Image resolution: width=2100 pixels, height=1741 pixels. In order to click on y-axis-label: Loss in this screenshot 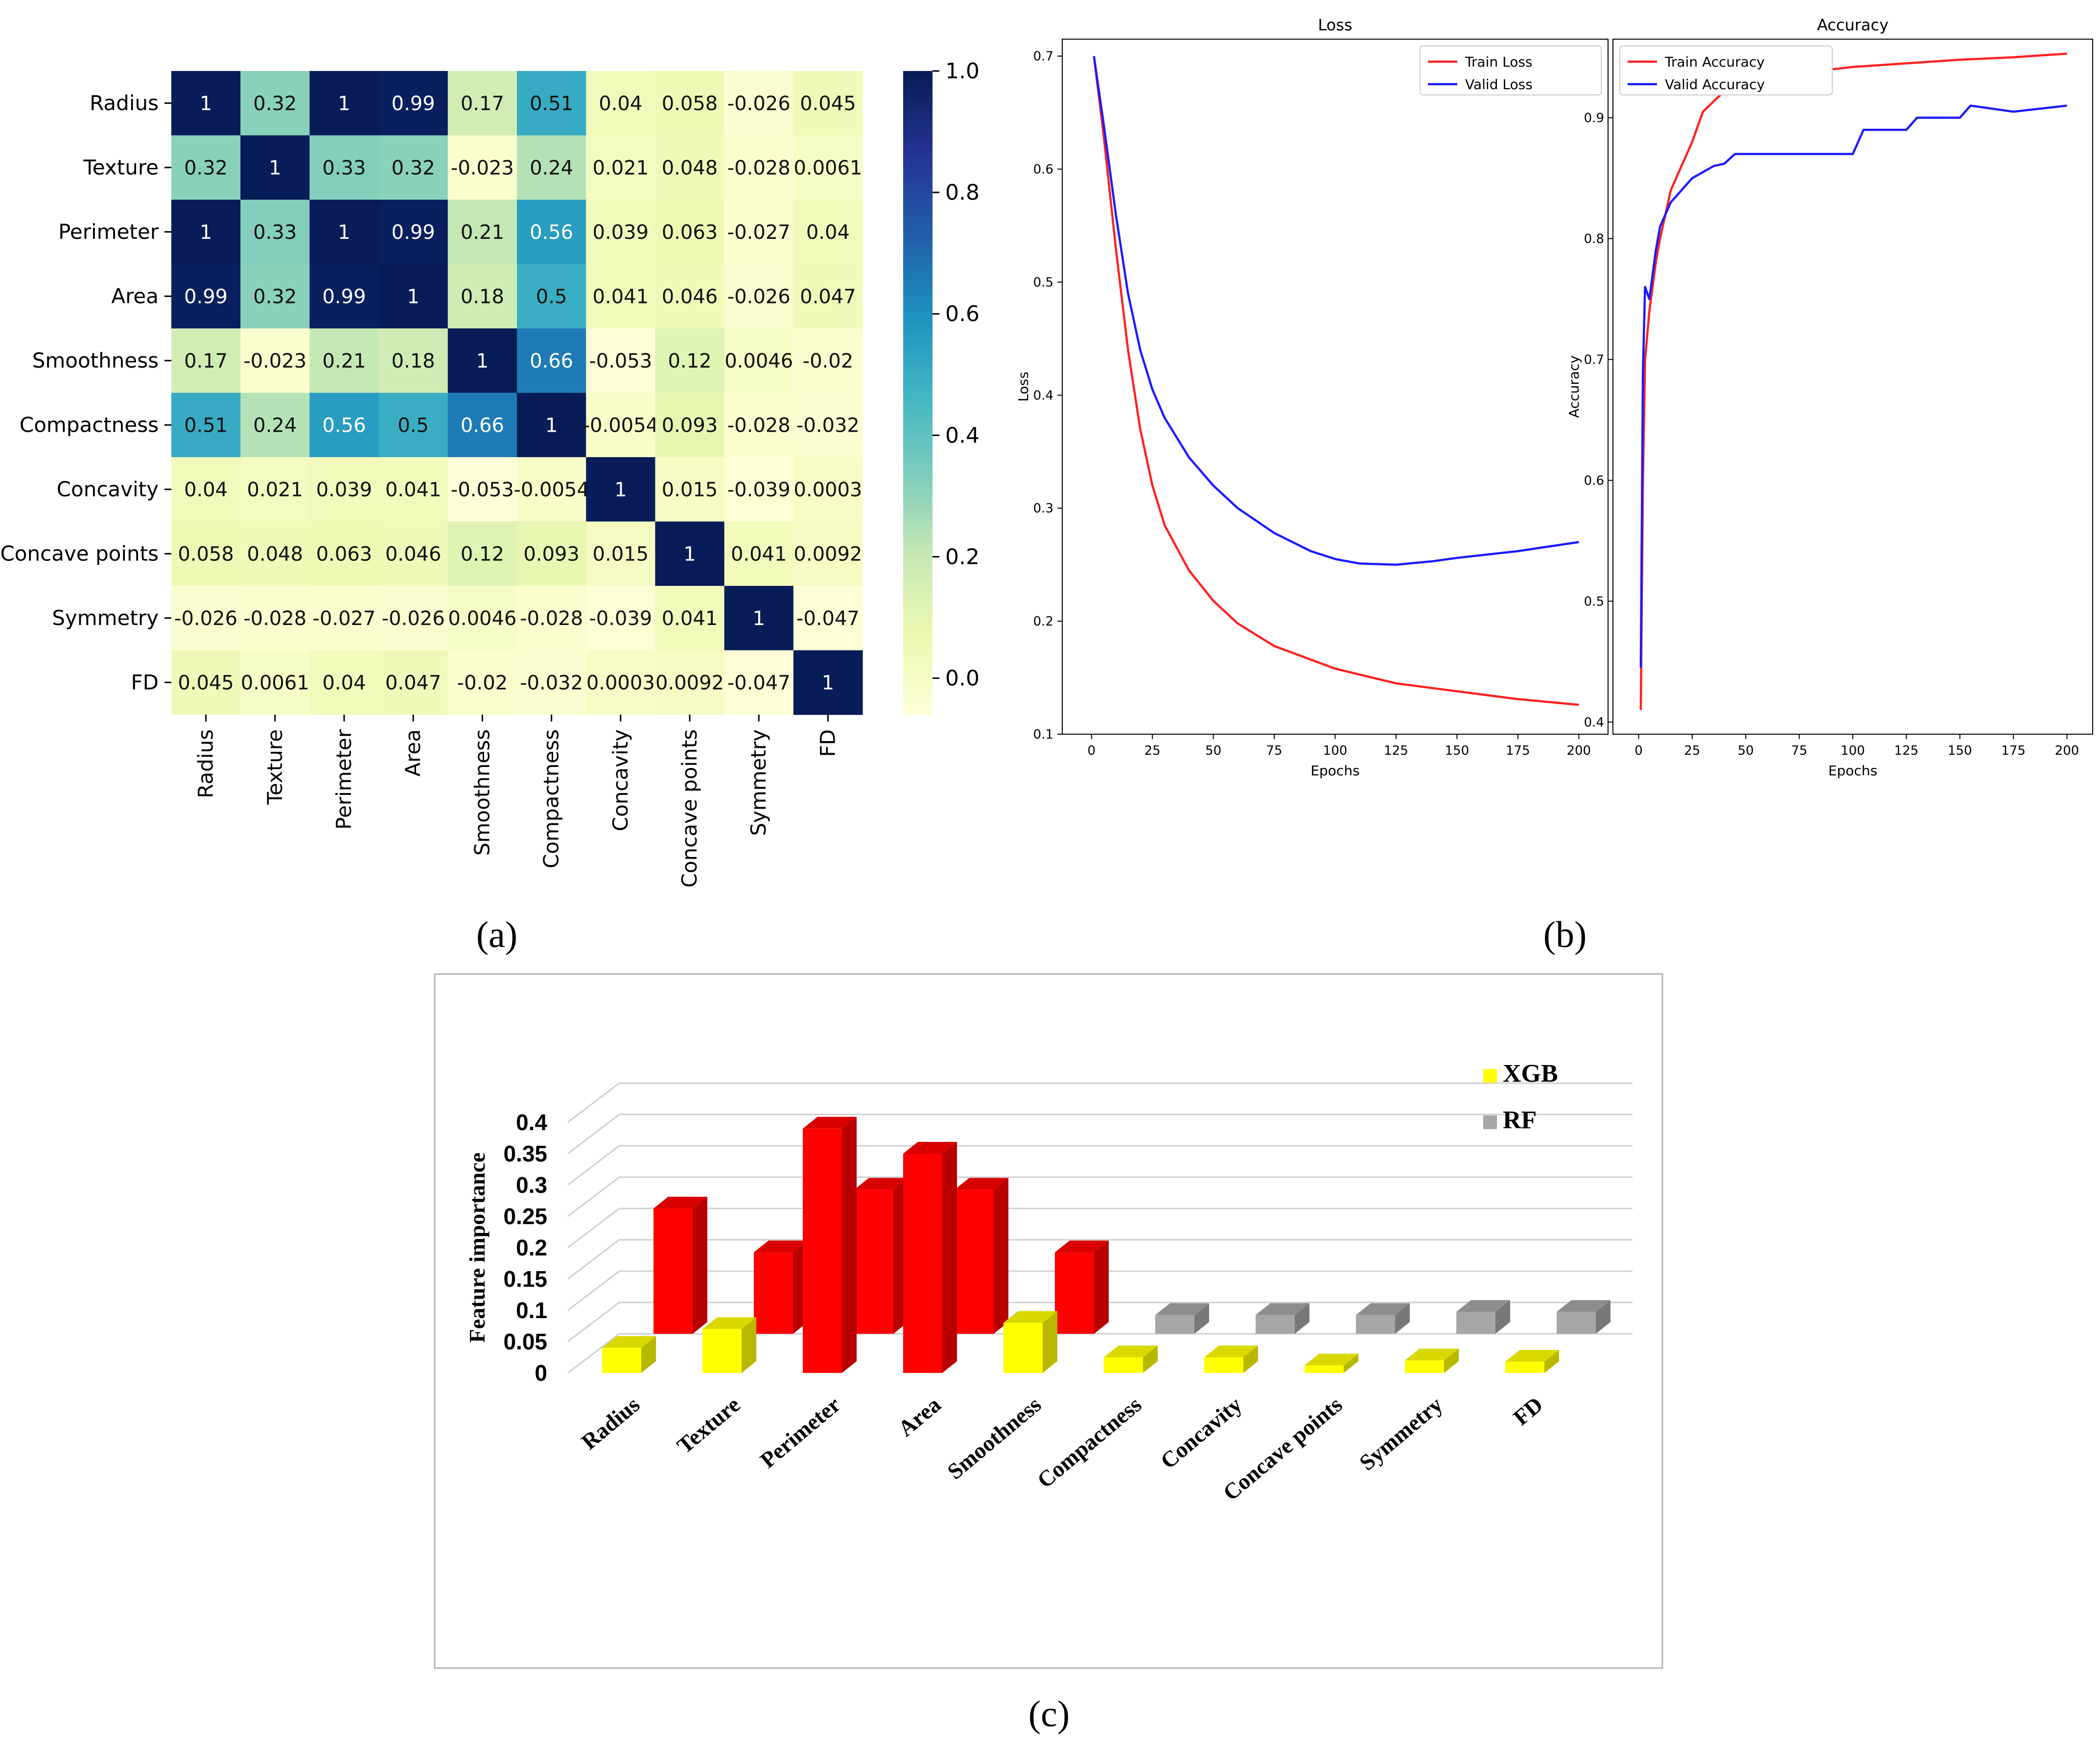, I will do `click(1023, 386)`.